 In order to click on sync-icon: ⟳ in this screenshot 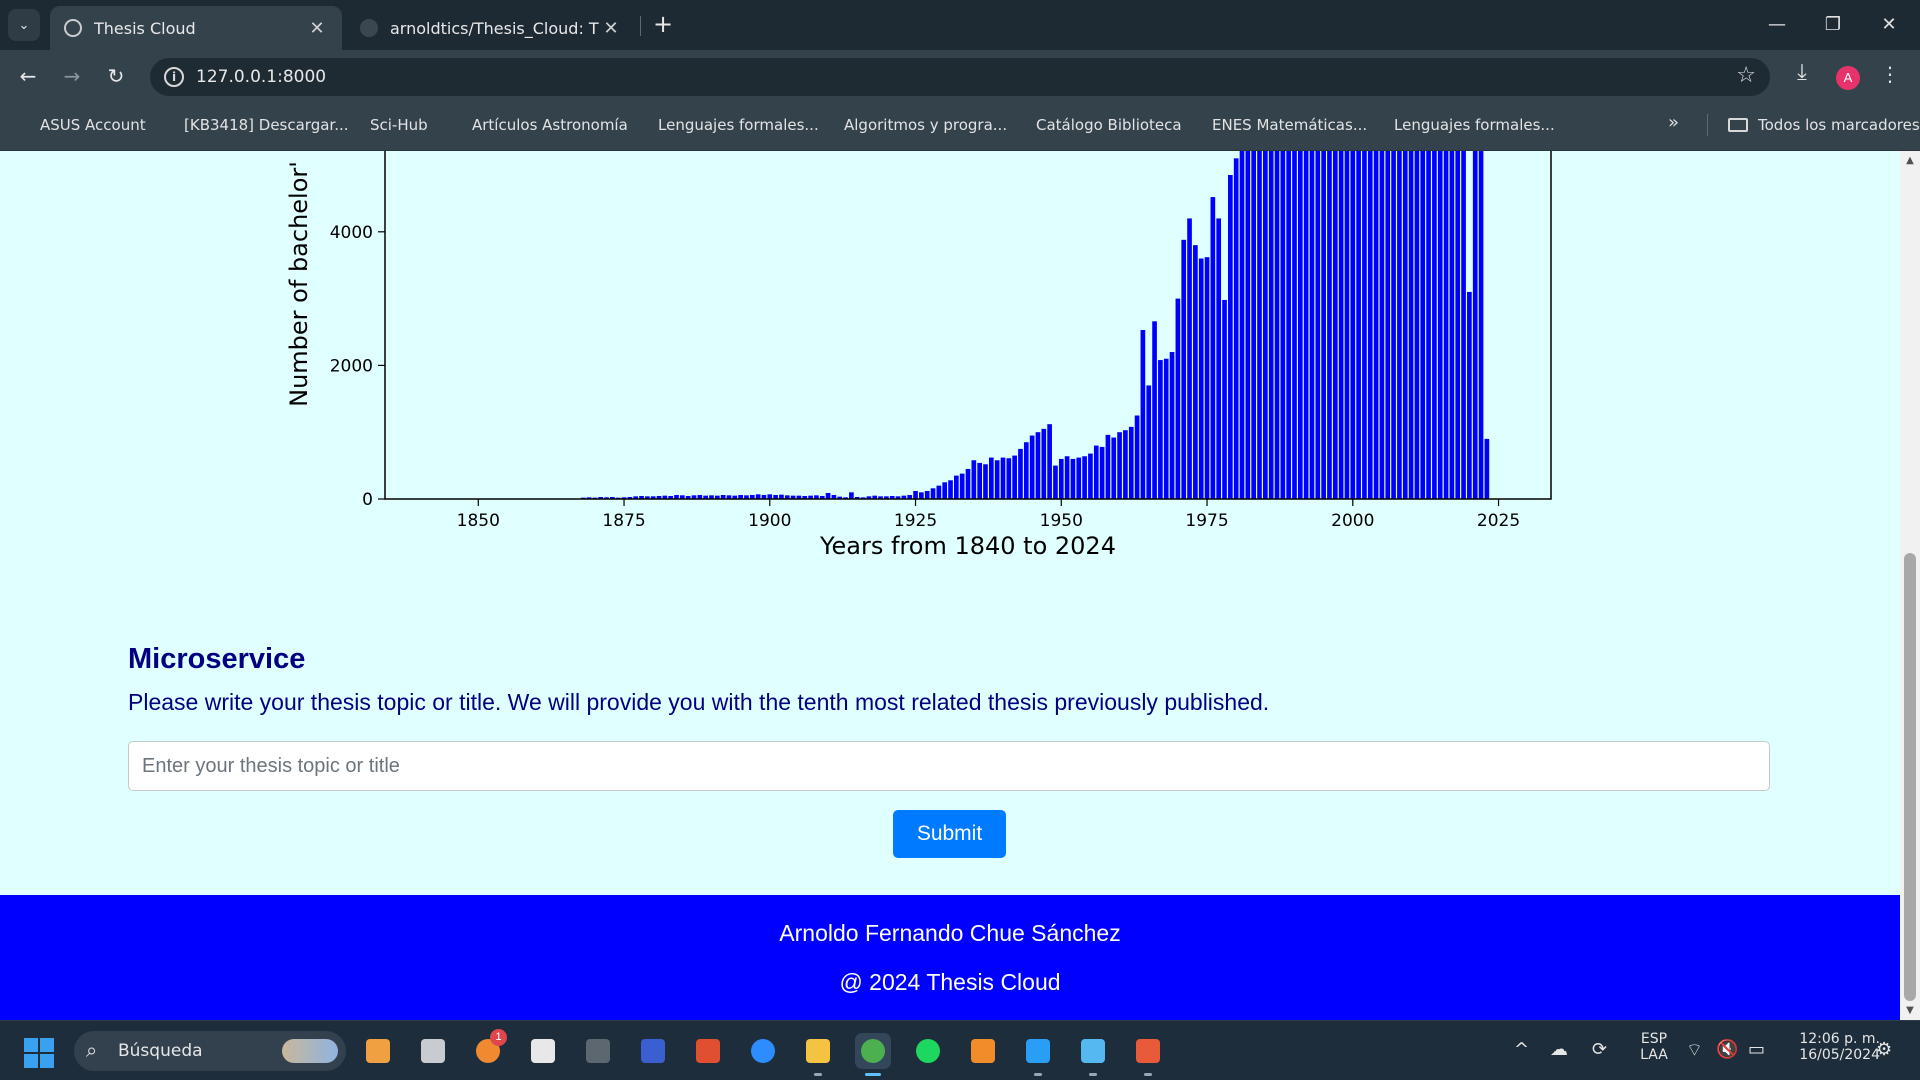, I will do `click(1600, 1049)`.